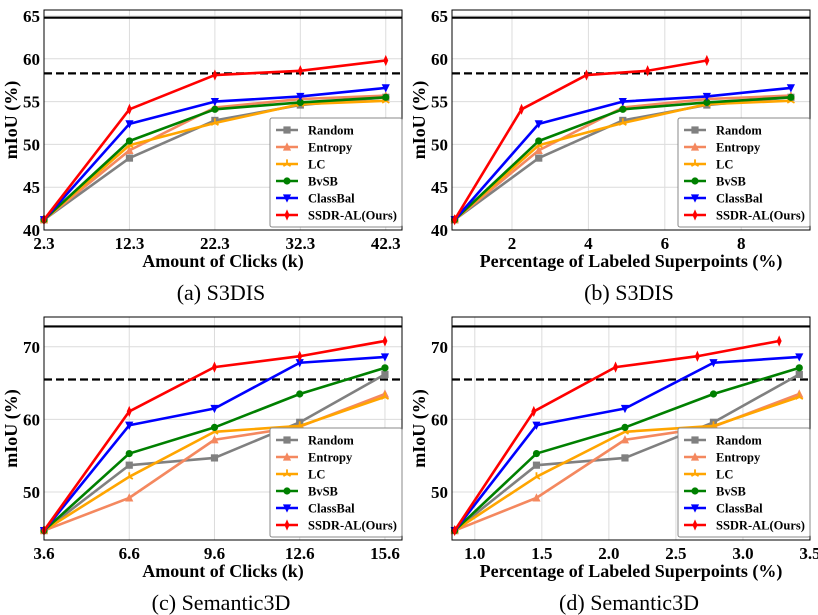 The image size is (818, 615). I want to click on x-tick-label: 1.5, so click(541, 553).